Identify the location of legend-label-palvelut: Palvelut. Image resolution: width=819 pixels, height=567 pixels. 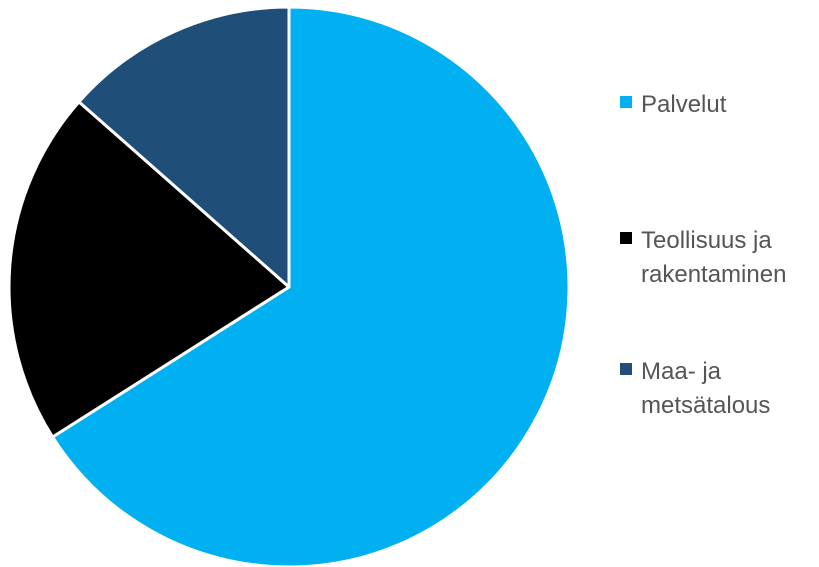
(684, 104).